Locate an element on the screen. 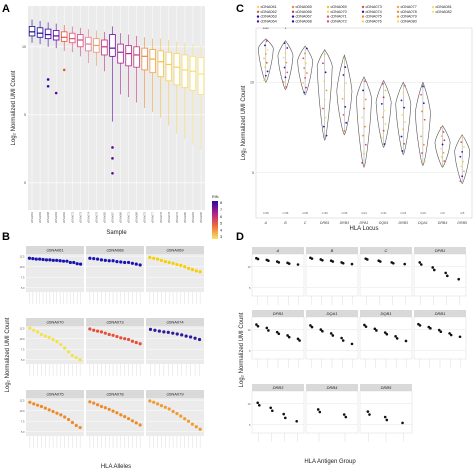 The height and width of the screenshot is (474, 474). facet-strip-label: B is located at coordinates (332, 250).